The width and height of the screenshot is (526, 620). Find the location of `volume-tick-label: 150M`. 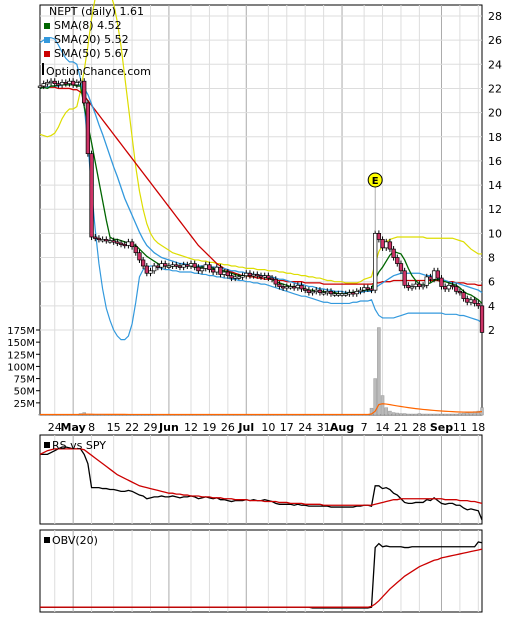

volume-tick-label: 150M is located at coordinates (21, 343).